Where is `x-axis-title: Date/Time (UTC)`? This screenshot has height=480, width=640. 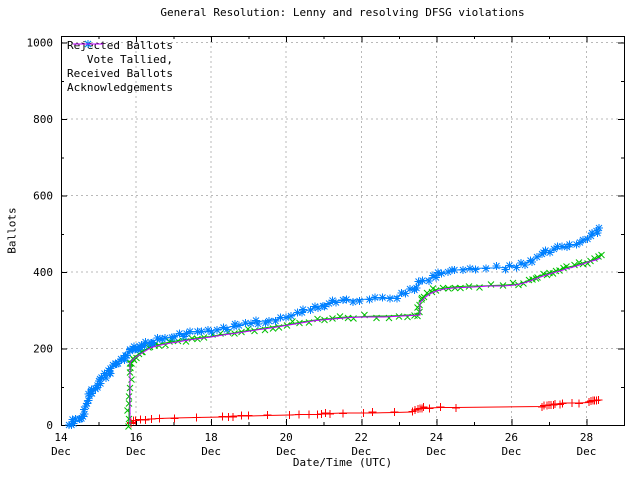
x-axis-title: Date/Time (UTC) is located at coordinates (342, 462).